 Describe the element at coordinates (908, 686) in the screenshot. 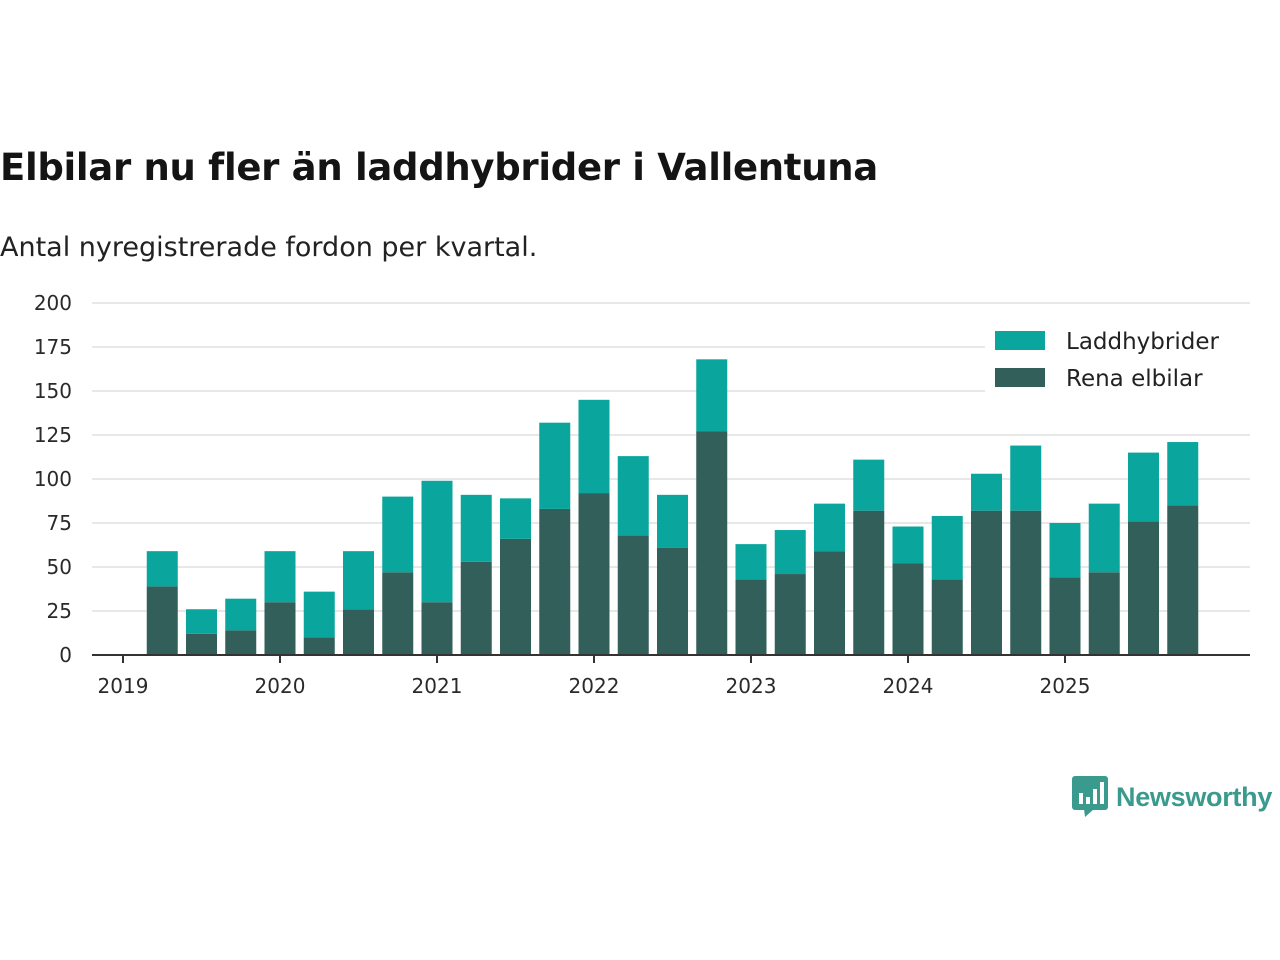

I see `x-tick-label: 2024` at that location.